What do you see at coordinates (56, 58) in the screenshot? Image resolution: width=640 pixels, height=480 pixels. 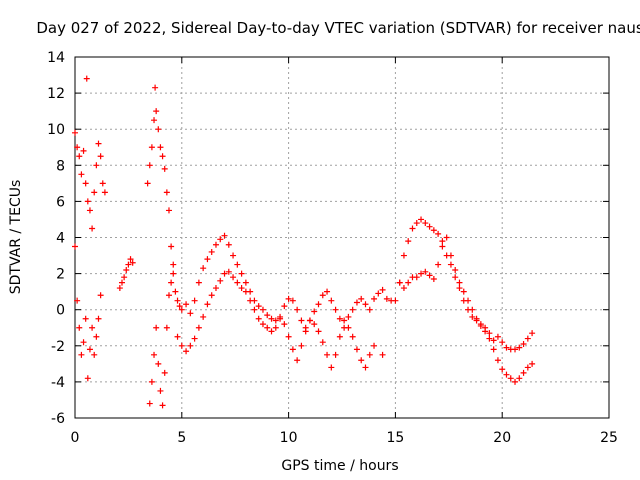 I see `y-tick-label: 14` at bounding box center [56, 58].